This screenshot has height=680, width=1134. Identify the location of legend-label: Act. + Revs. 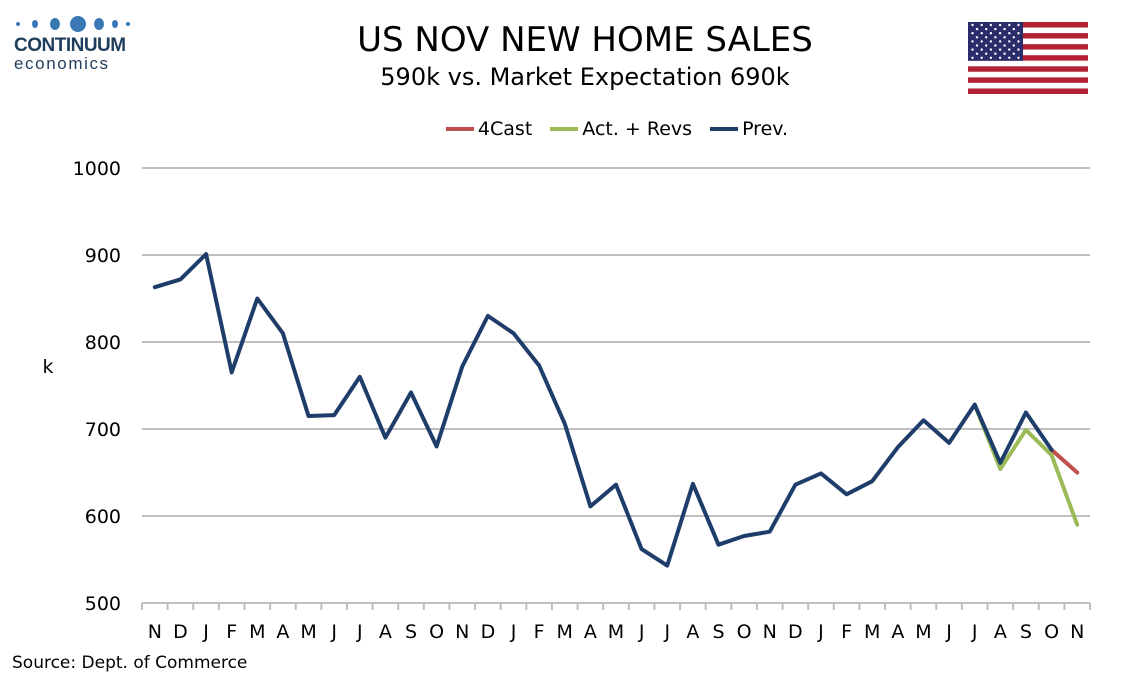
(637, 129).